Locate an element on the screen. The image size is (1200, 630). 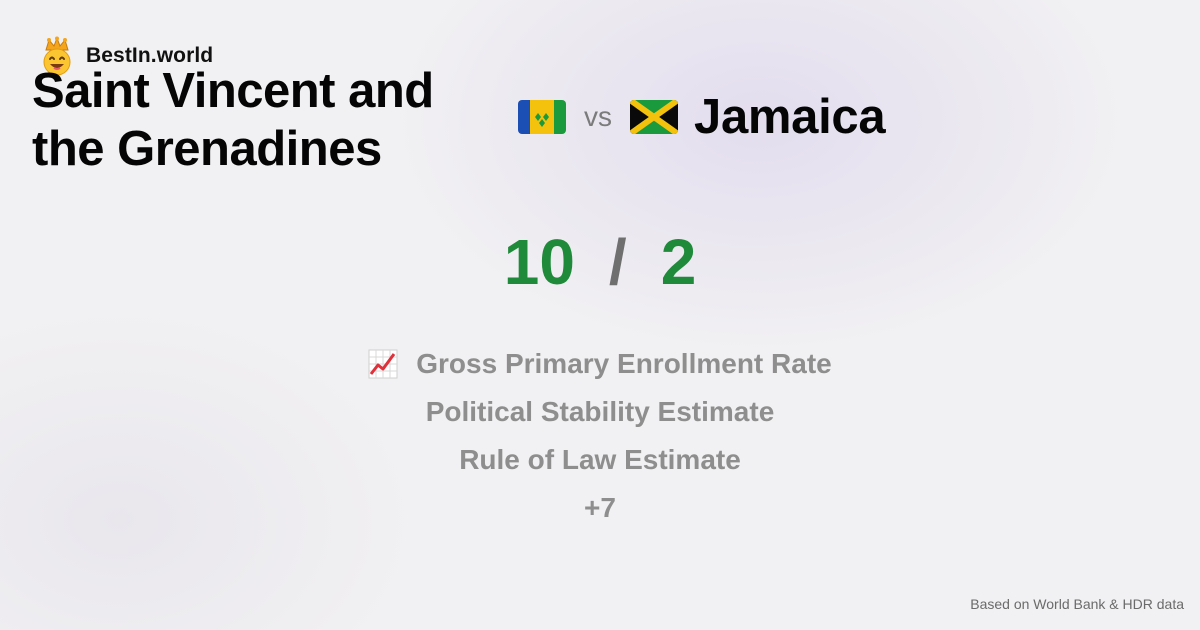
vs-label: vs is located at coordinates (598, 116).